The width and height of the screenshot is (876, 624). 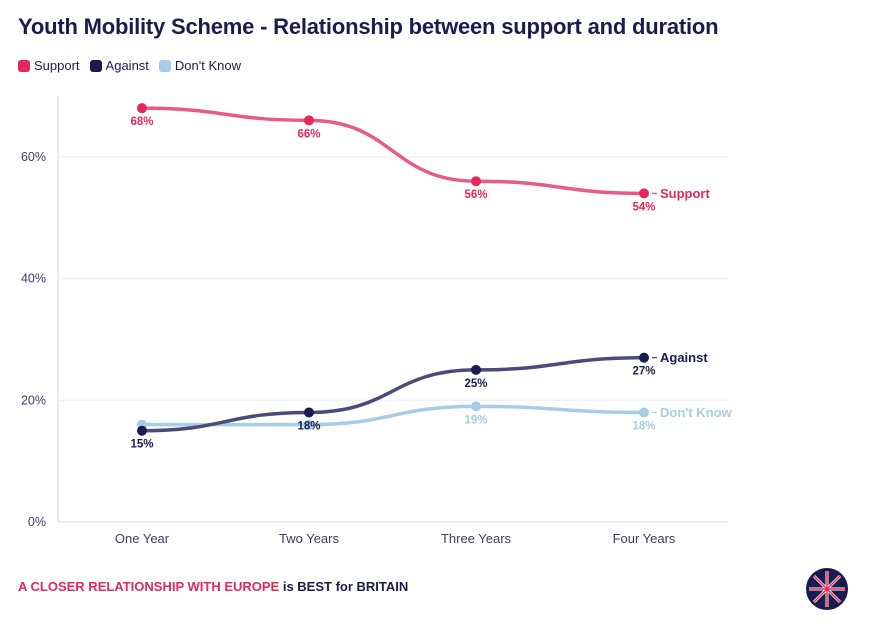 What do you see at coordinates (141, 445) in the screenshot?
I see `data-label: 15%` at bounding box center [141, 445].